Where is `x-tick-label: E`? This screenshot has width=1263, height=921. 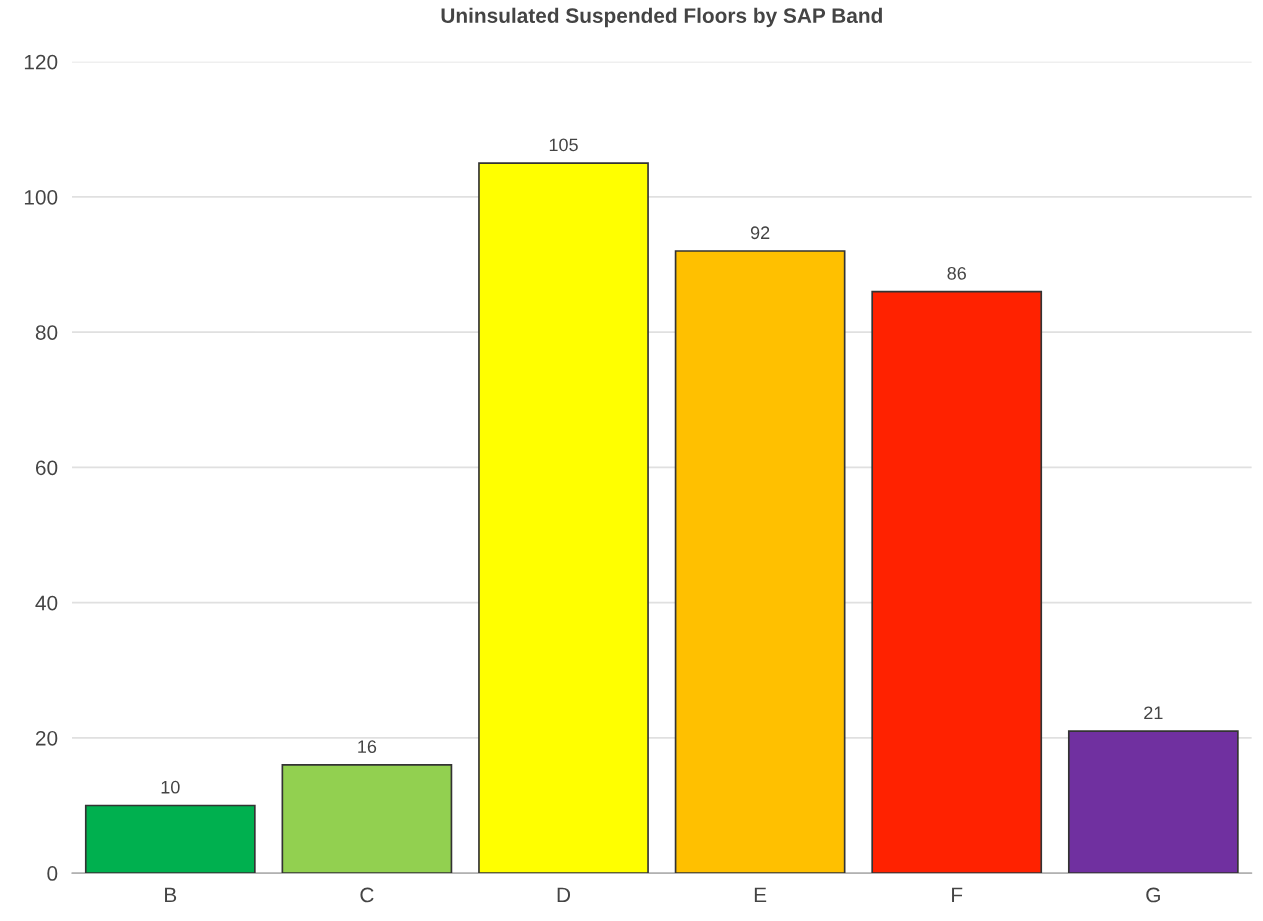
x-tick-label: E is located at coordinates (760, 895).